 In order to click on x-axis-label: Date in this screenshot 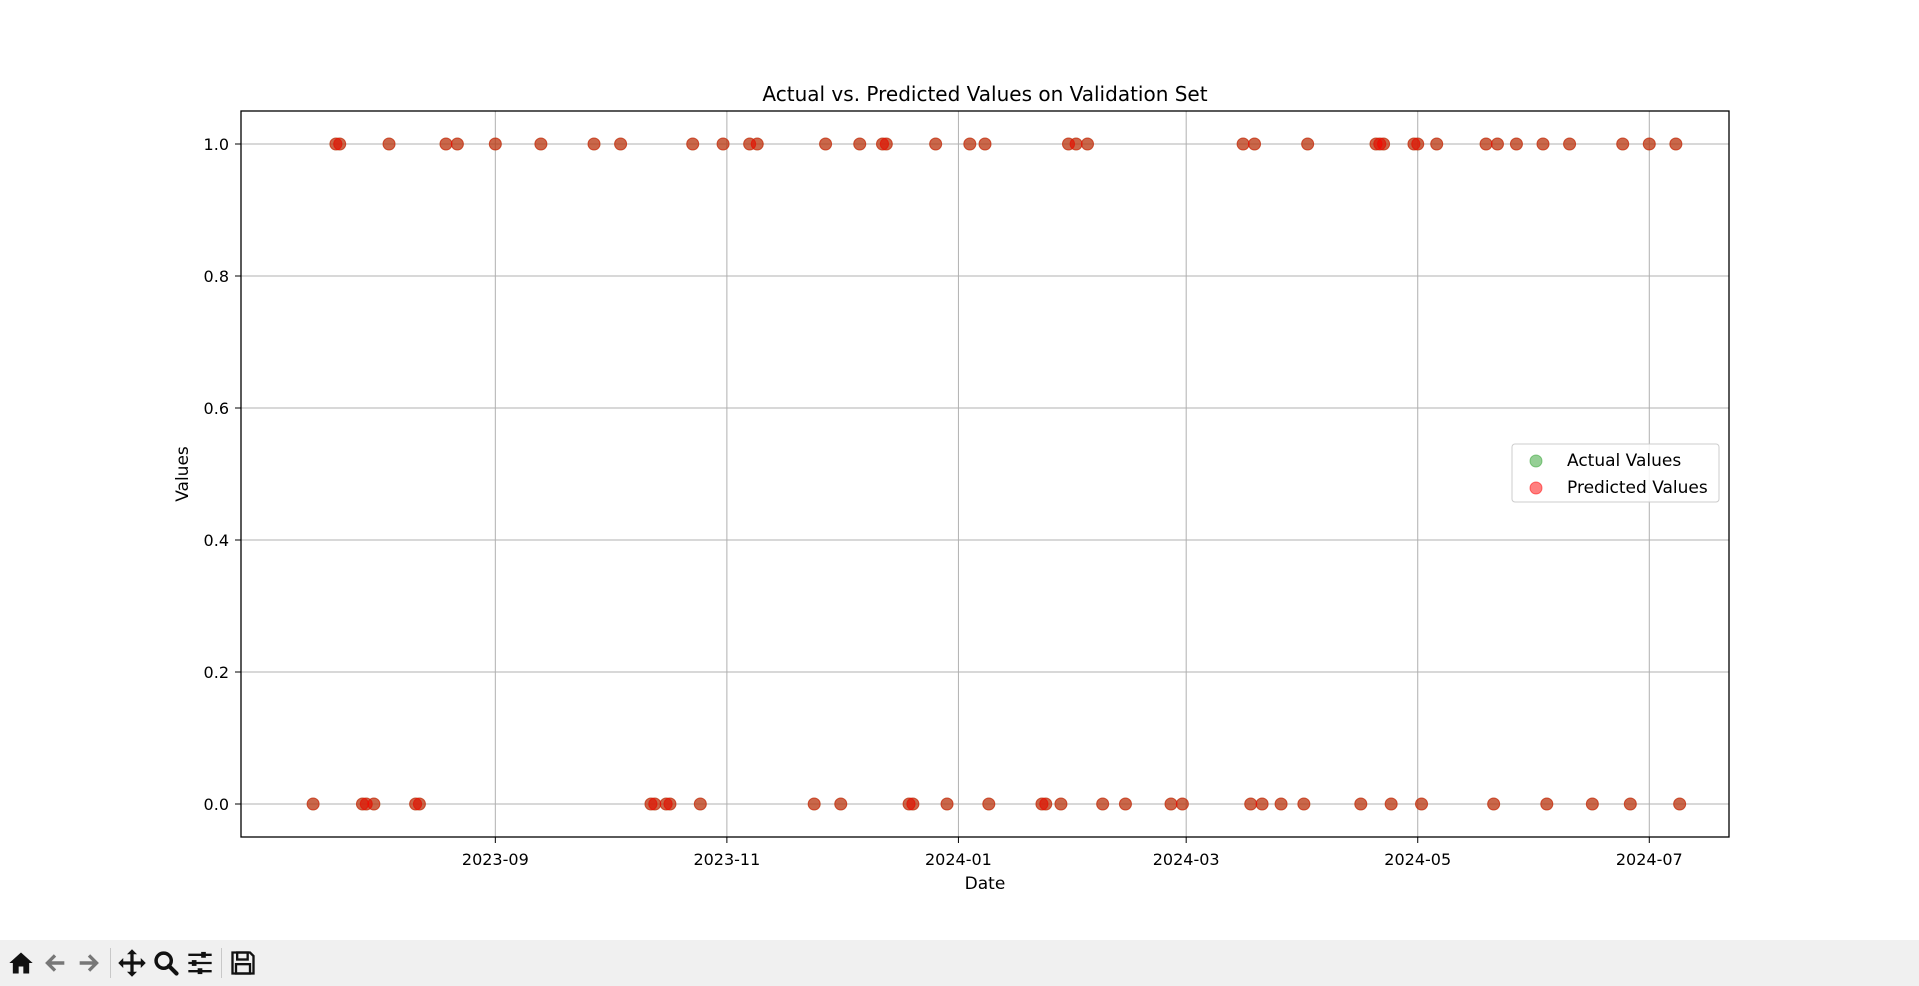, I will do `click(985, 884)`.